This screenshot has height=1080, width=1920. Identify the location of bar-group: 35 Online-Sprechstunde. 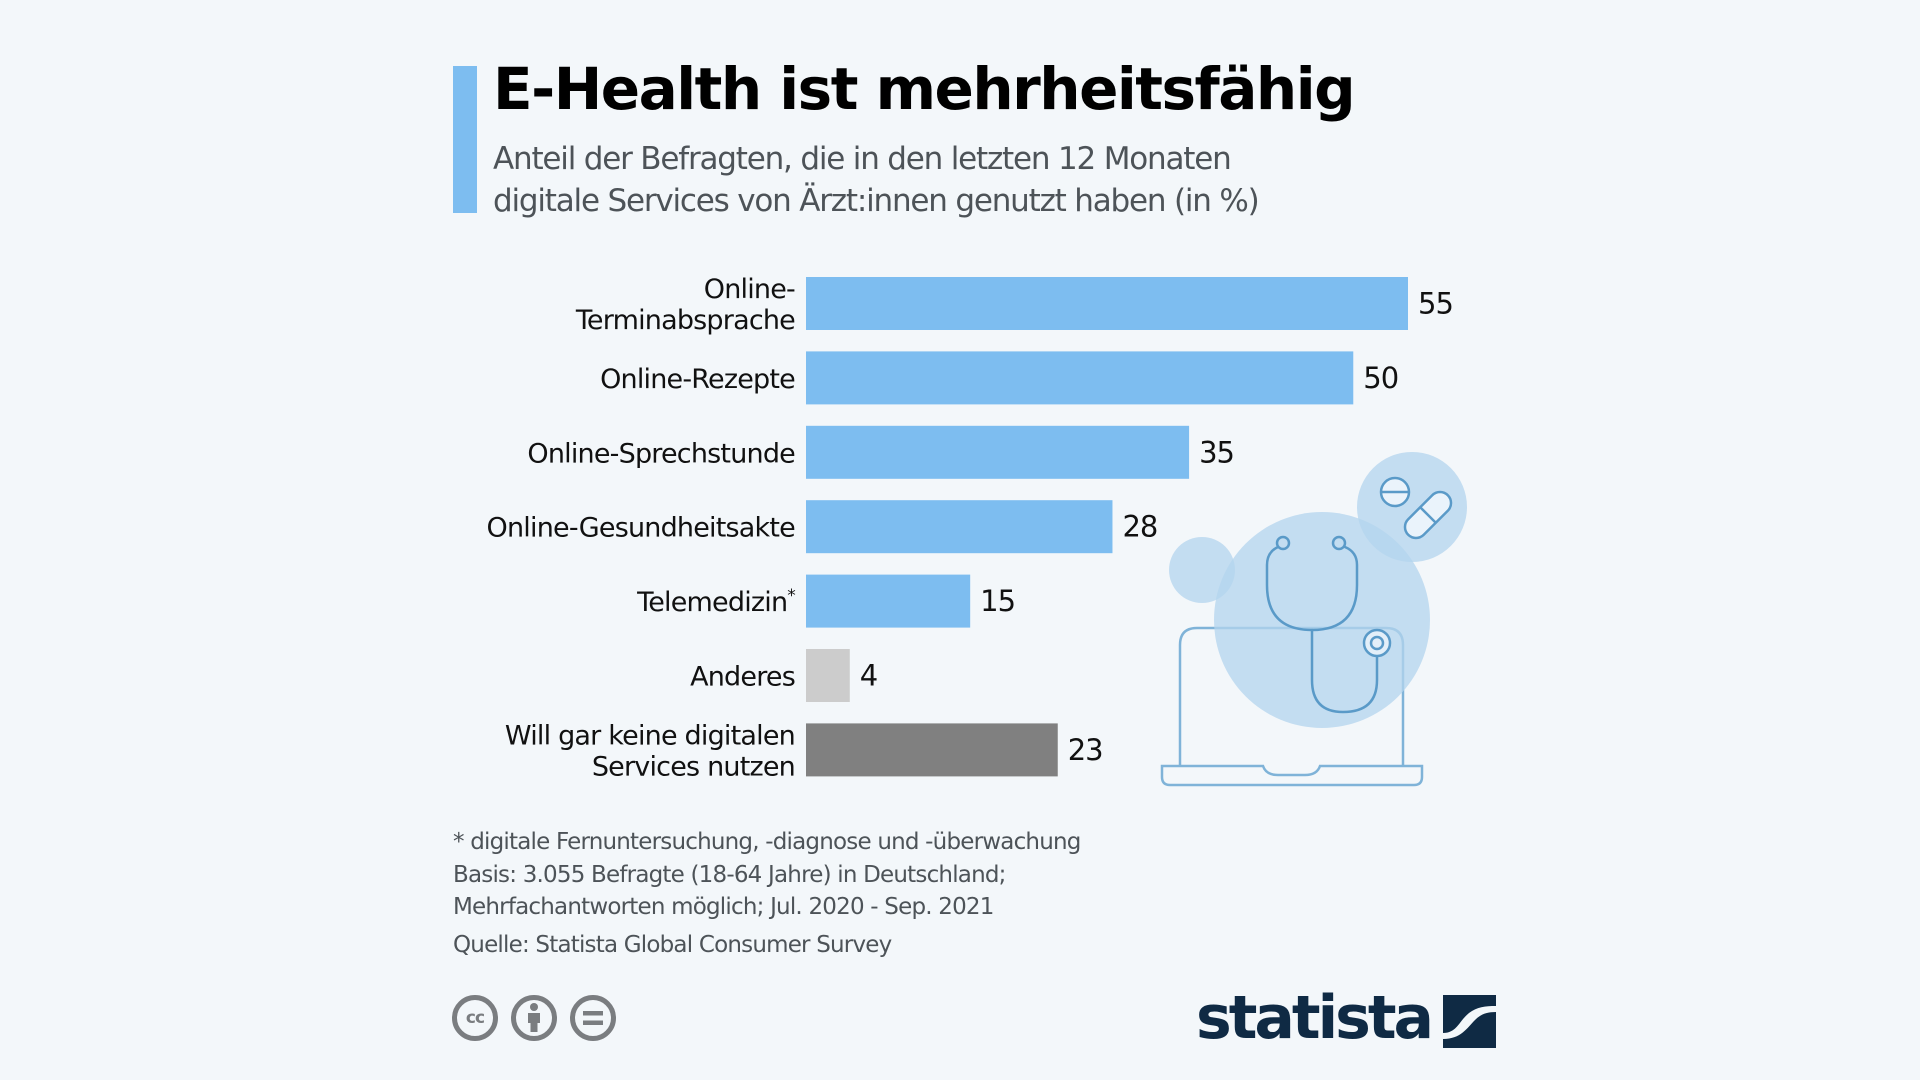
(881, 452).